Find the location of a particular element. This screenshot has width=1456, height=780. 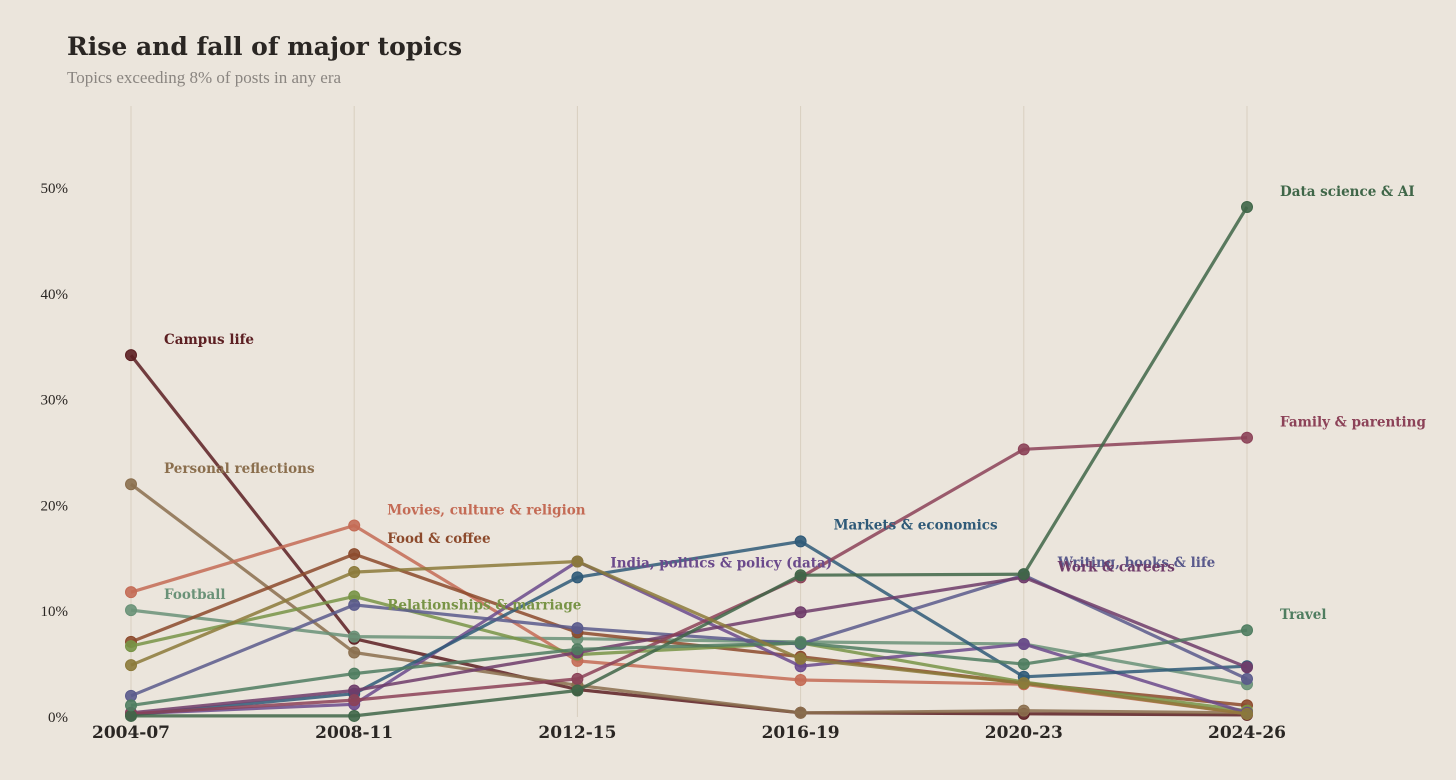

series-label: Movies, culture & religion is located at coordinates (486, 511).